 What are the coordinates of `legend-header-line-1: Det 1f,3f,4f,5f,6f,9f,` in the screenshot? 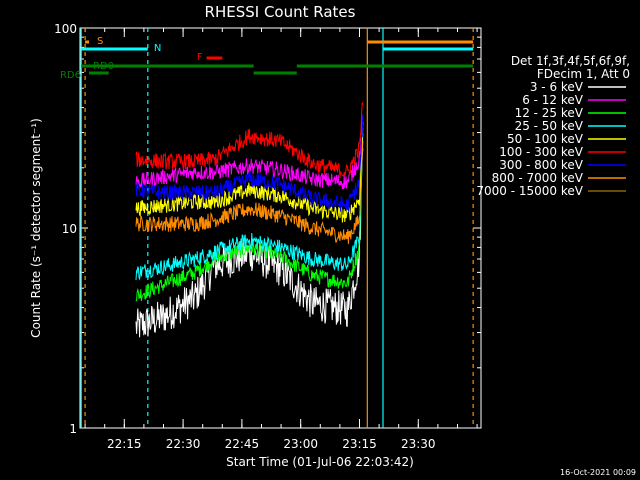 It's located at (570, 61).